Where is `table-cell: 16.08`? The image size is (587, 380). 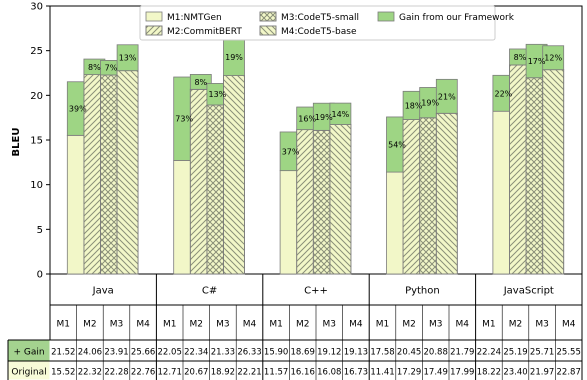 table-cell: 16.08 is located at coordinates (329, 373).